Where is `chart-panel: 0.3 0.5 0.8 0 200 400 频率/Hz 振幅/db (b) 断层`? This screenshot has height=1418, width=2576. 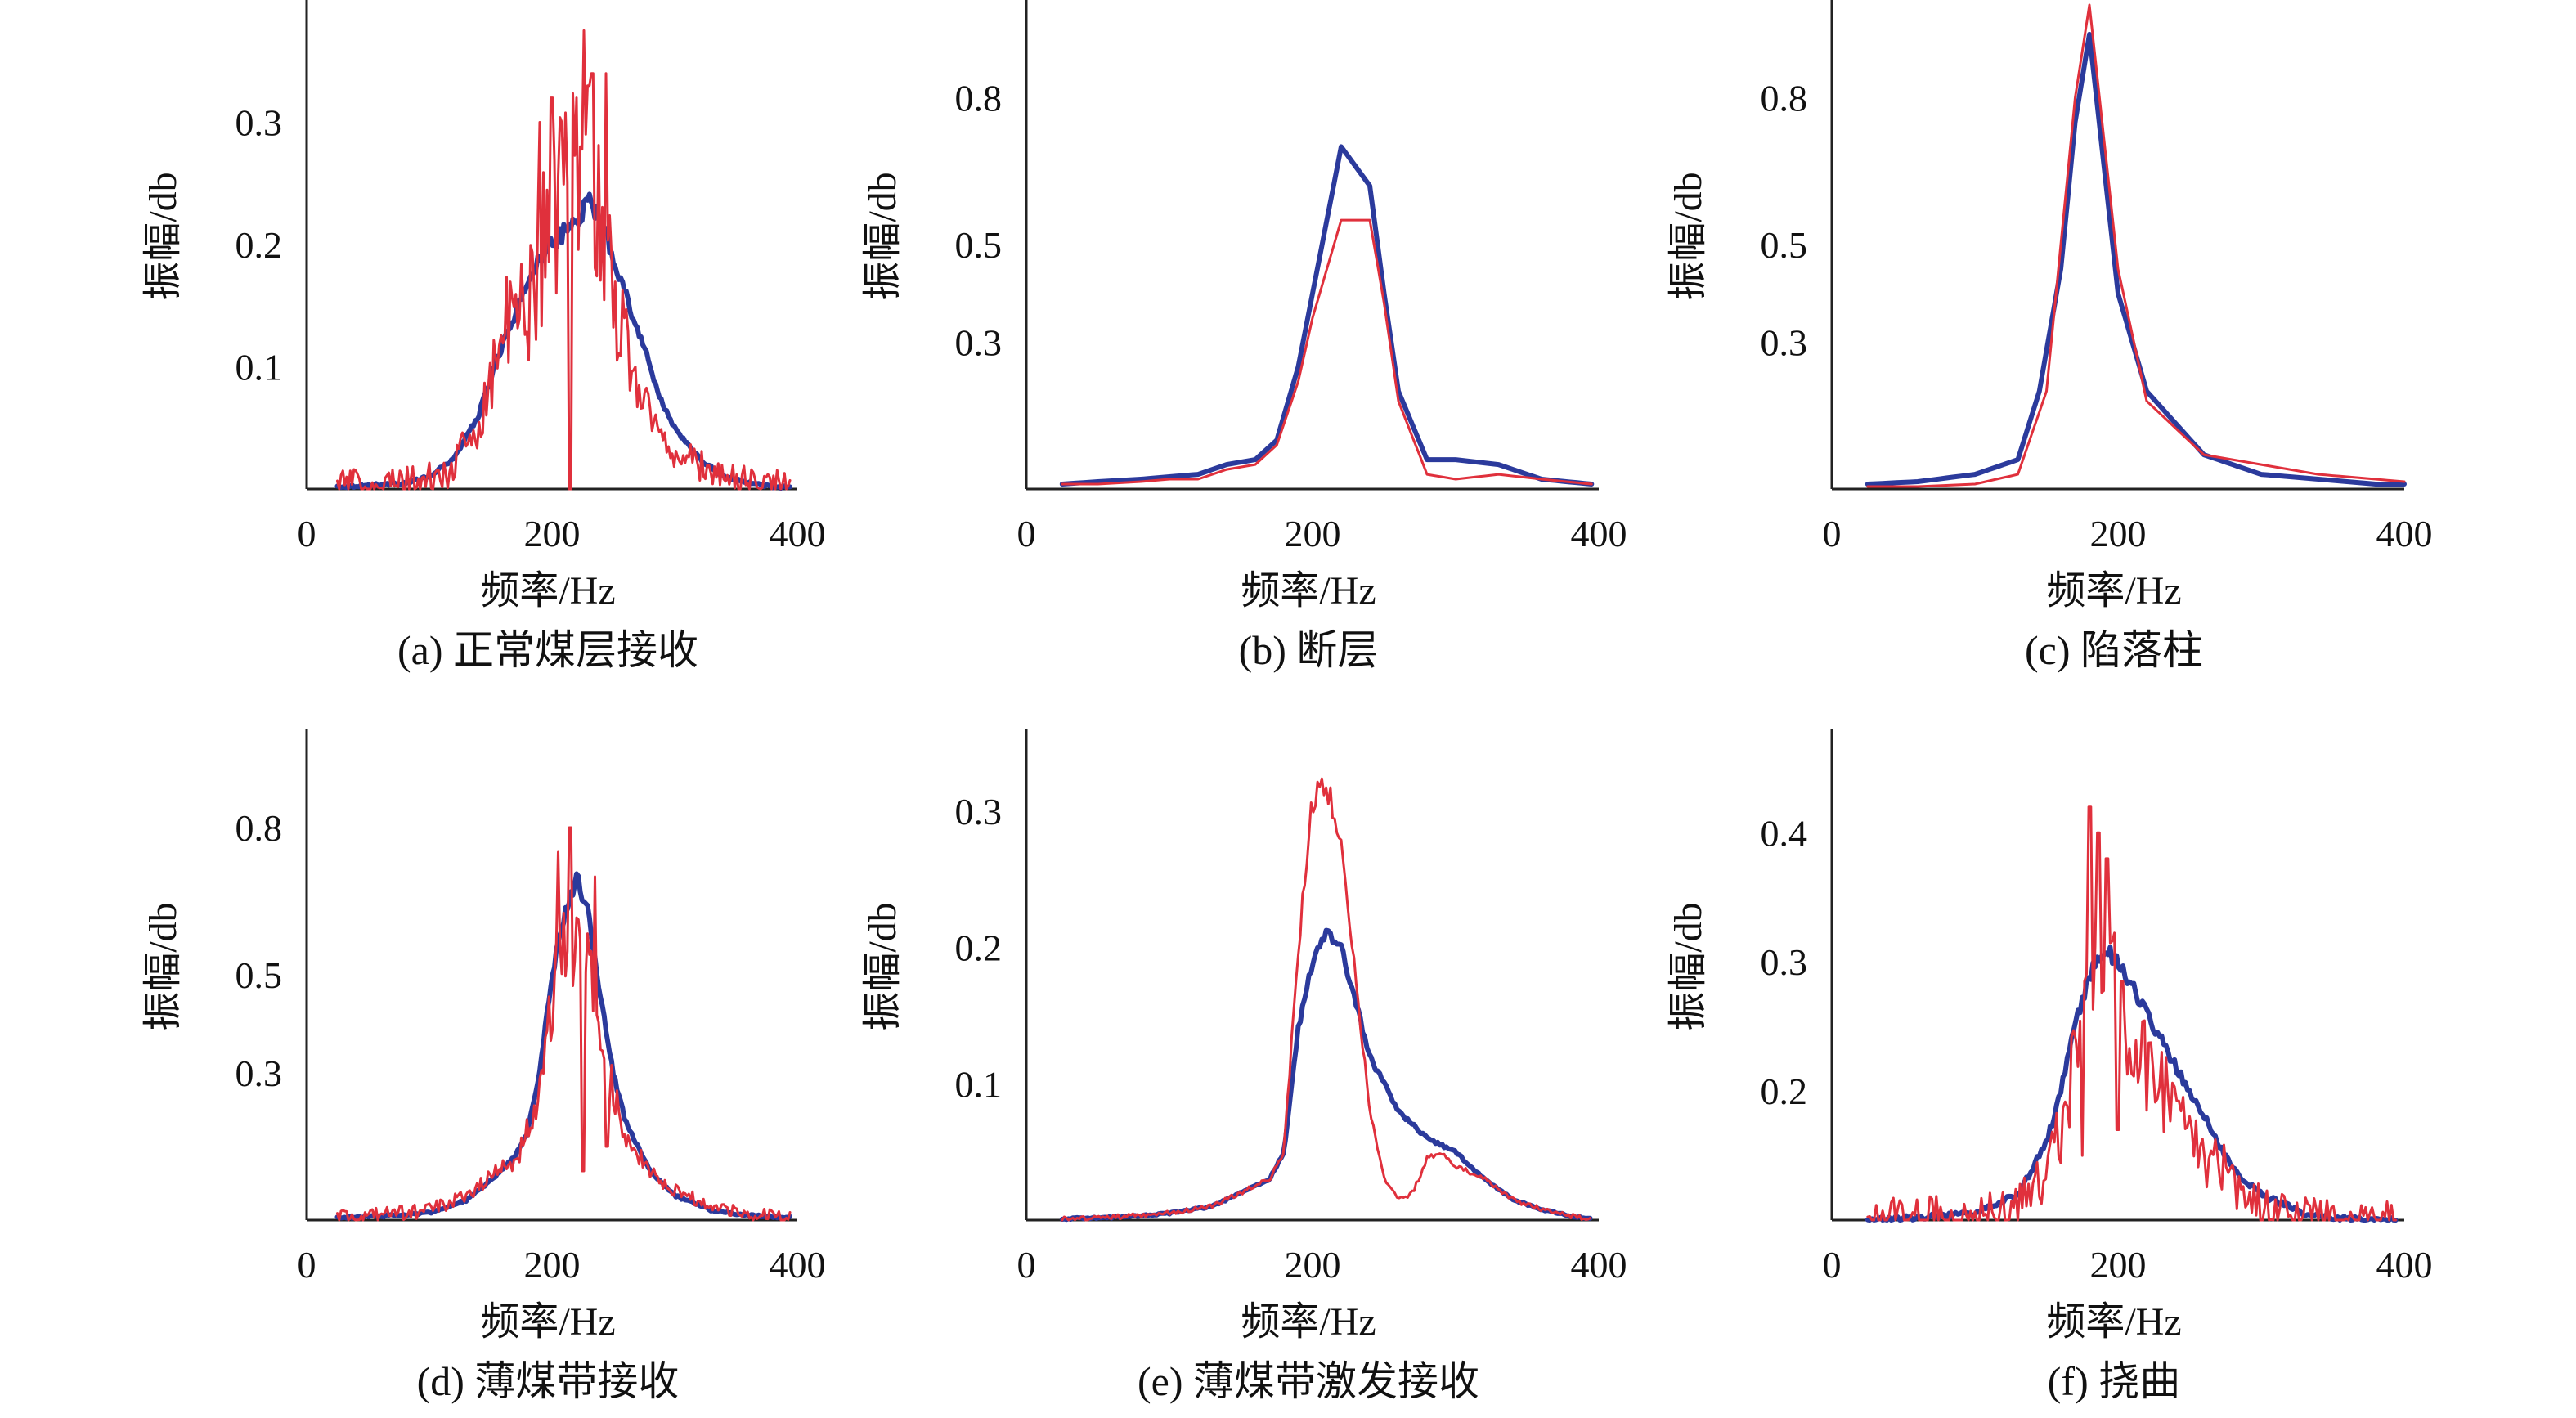
chart-panel: 0.3 0.5 0.8 0 200 400 频率/Hz 振幅/db (b) 断层 is located at coordinates (1244, 336).